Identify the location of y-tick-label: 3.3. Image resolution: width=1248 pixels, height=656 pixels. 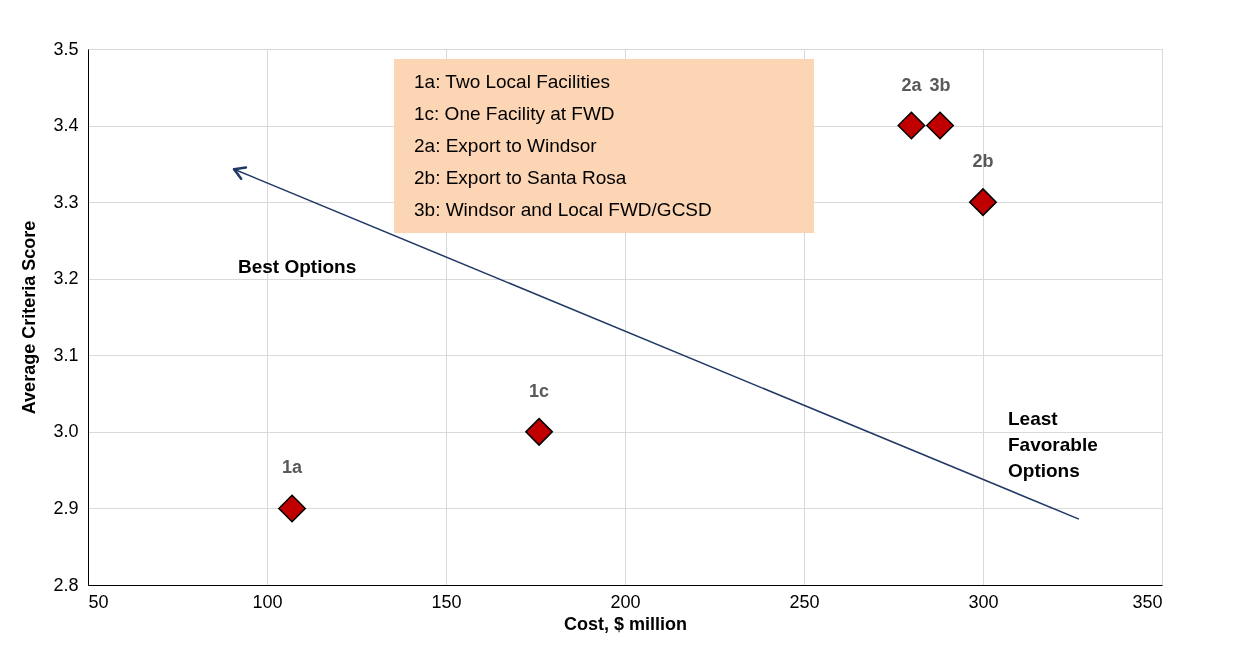
(66, 201).